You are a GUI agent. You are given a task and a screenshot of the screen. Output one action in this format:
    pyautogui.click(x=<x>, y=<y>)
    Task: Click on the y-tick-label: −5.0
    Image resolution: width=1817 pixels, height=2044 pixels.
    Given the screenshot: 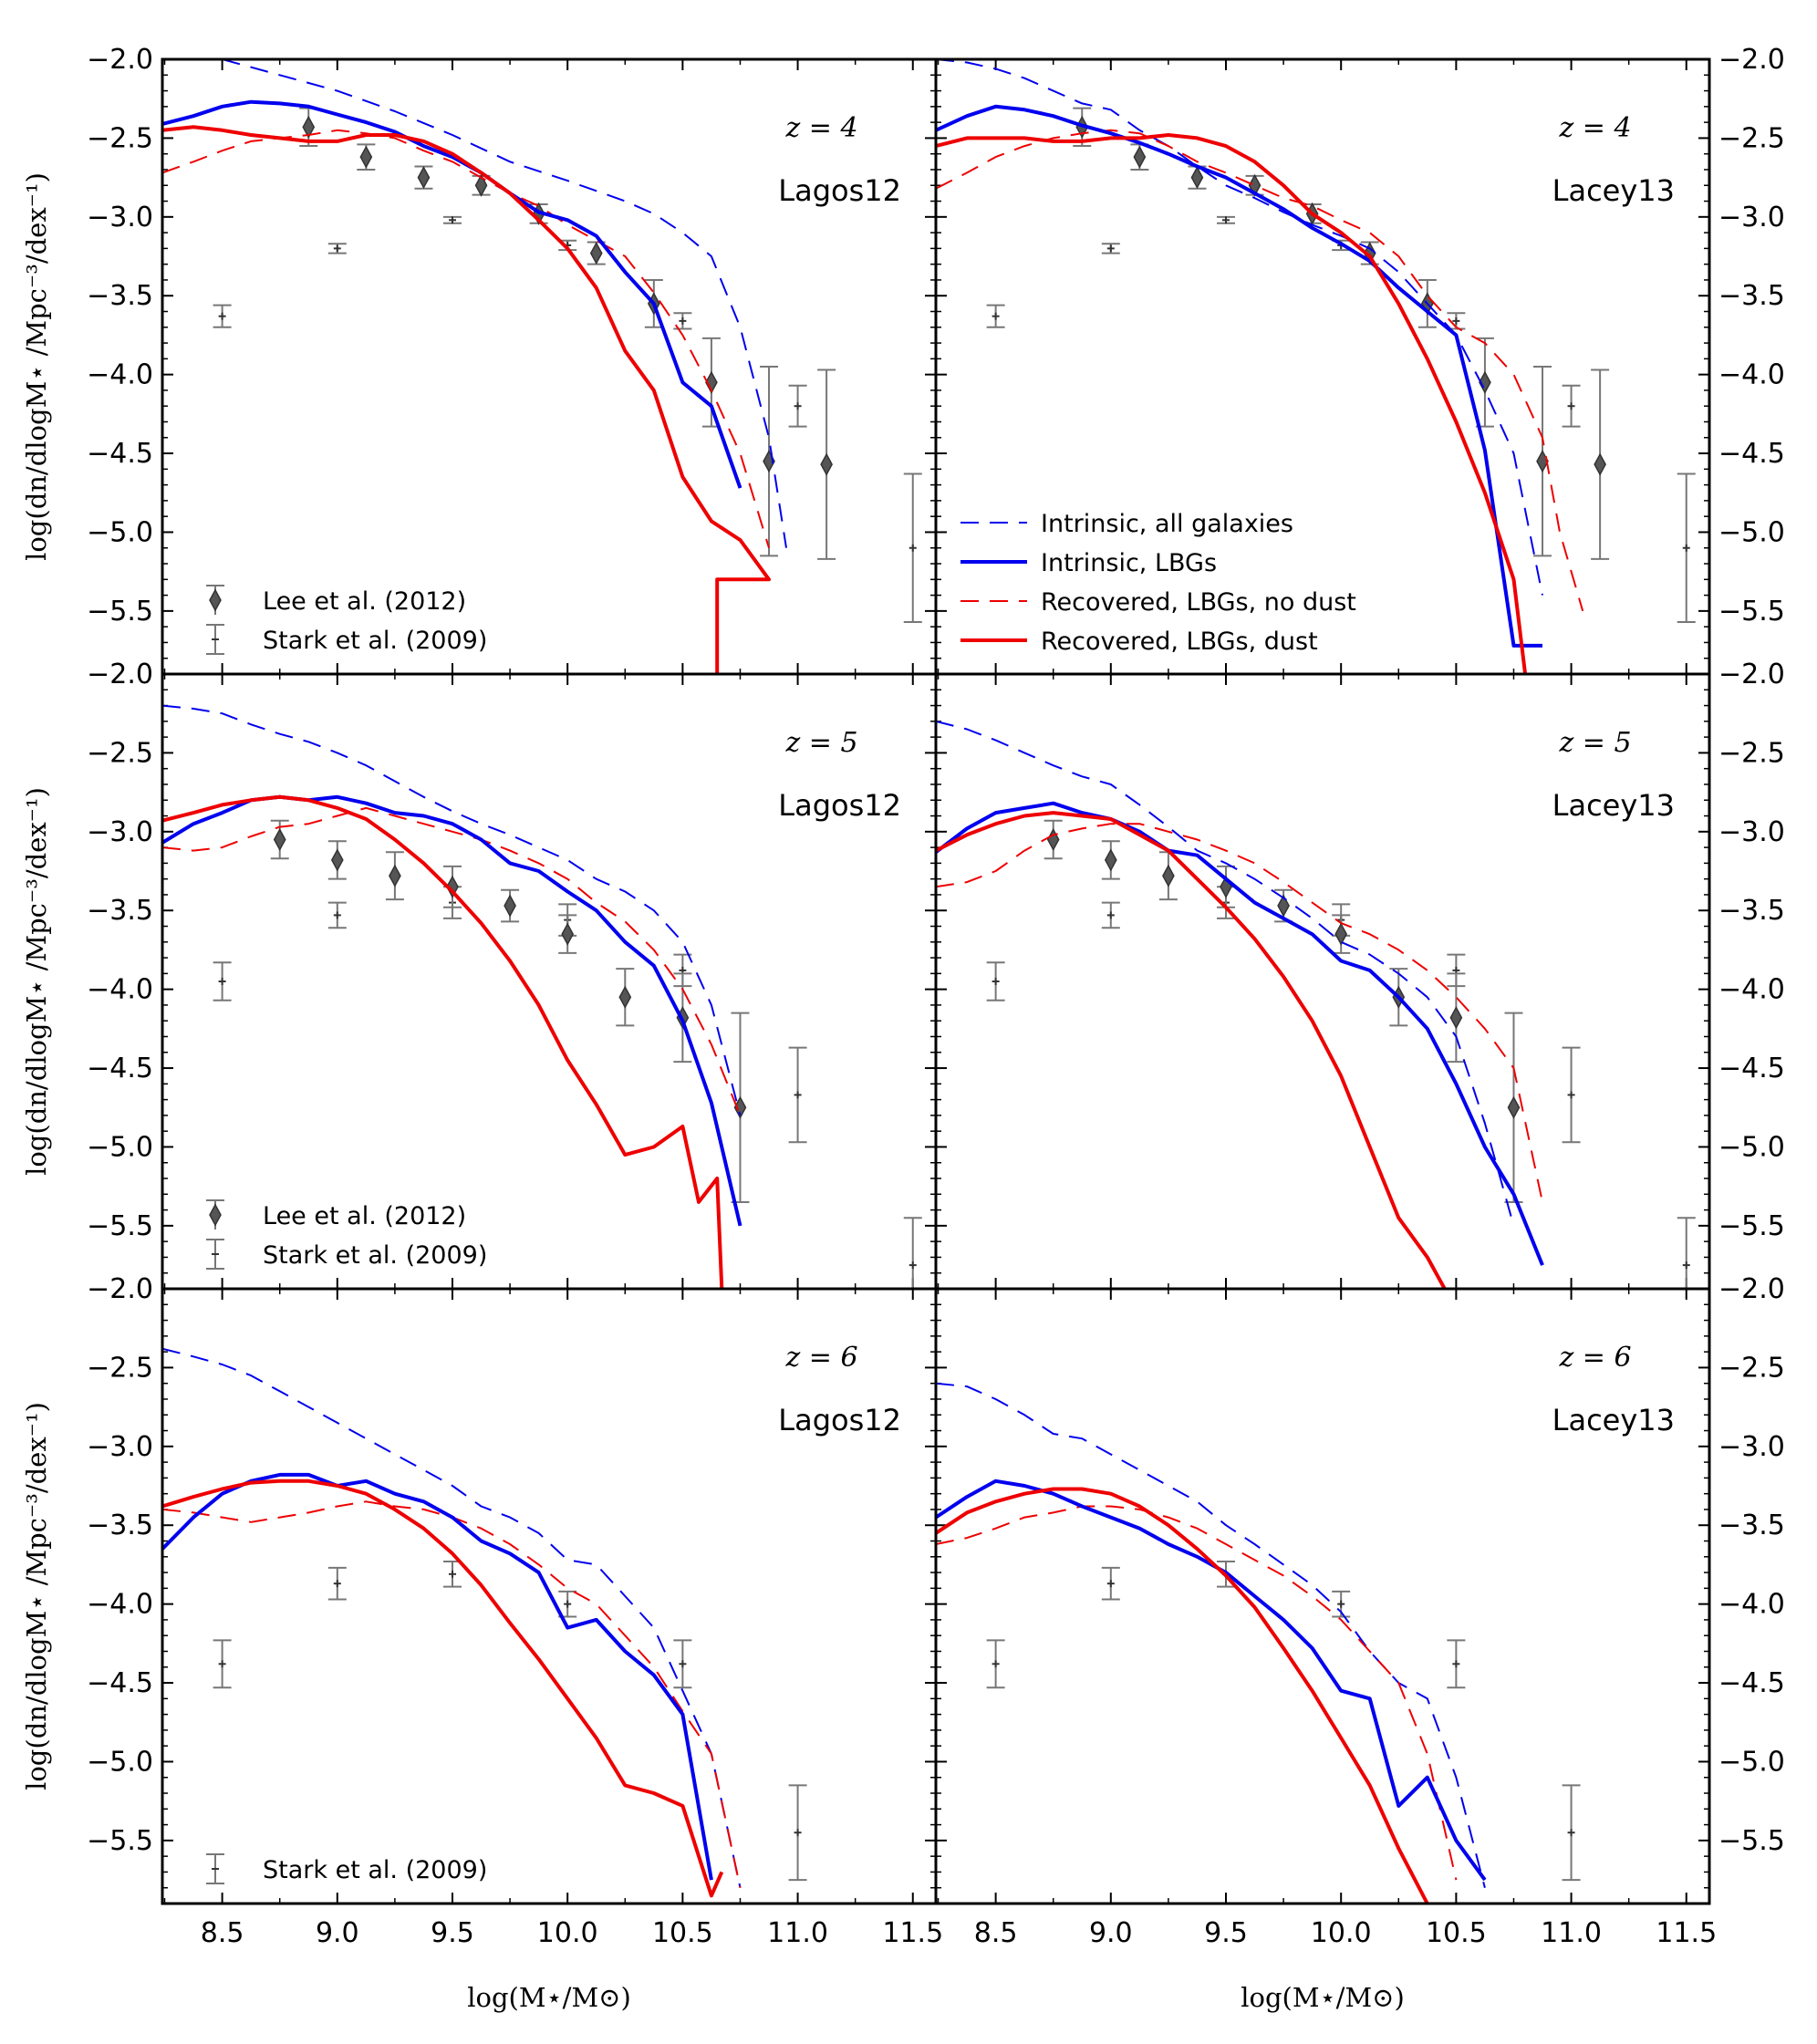 What is the action you would take?
    pyautogui.click(x=1751, y=532)
    